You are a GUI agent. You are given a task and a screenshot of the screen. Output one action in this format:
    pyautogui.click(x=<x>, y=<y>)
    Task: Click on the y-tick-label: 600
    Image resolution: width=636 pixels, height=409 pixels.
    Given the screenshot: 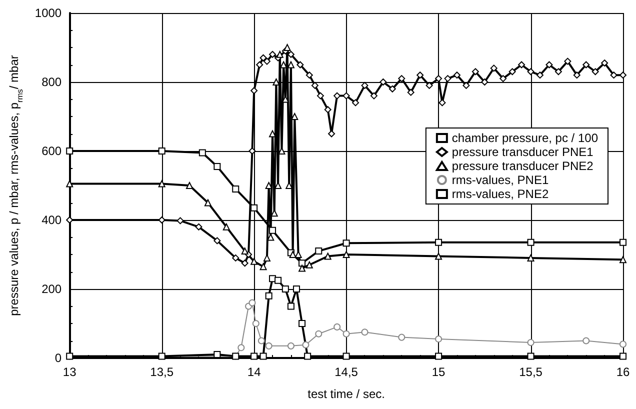 What is the action you would take?
    pyautogui.click(x=52, y=151)
    